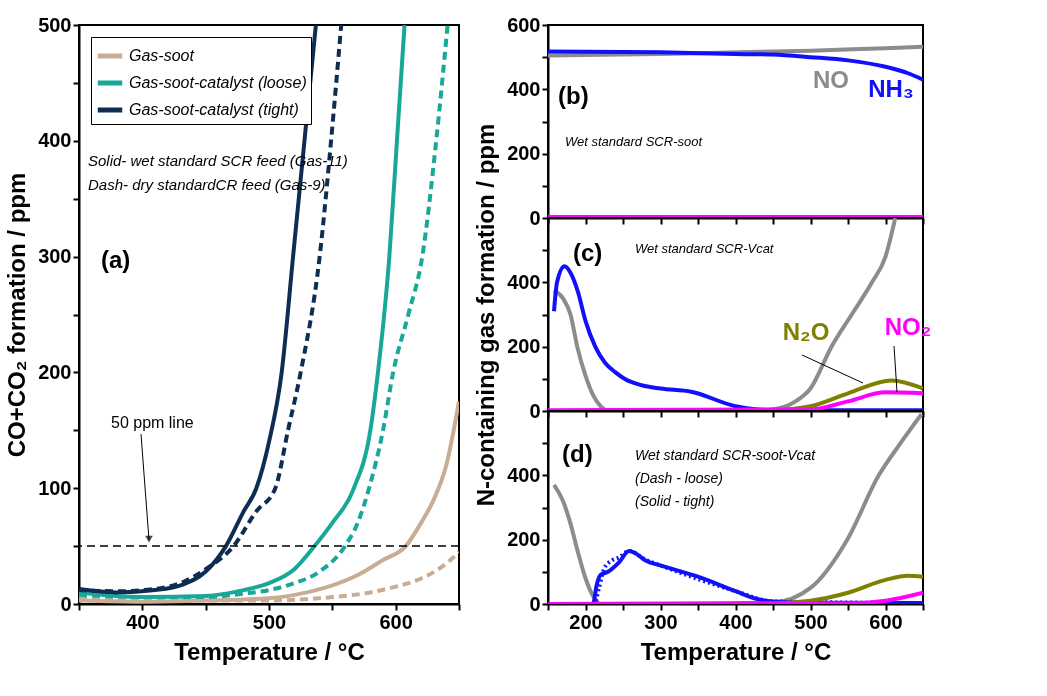  I want to click on annotation: (d), so click(577, 453).